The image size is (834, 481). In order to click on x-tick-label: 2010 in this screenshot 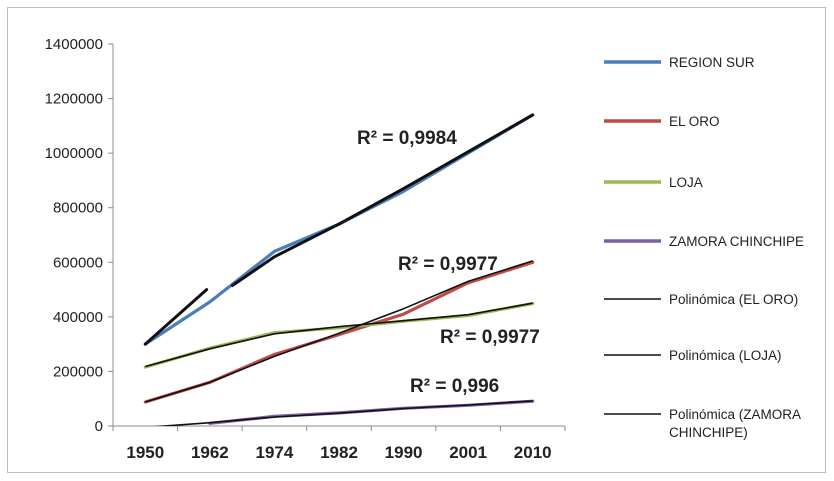, I will do `click(533, 452)`.